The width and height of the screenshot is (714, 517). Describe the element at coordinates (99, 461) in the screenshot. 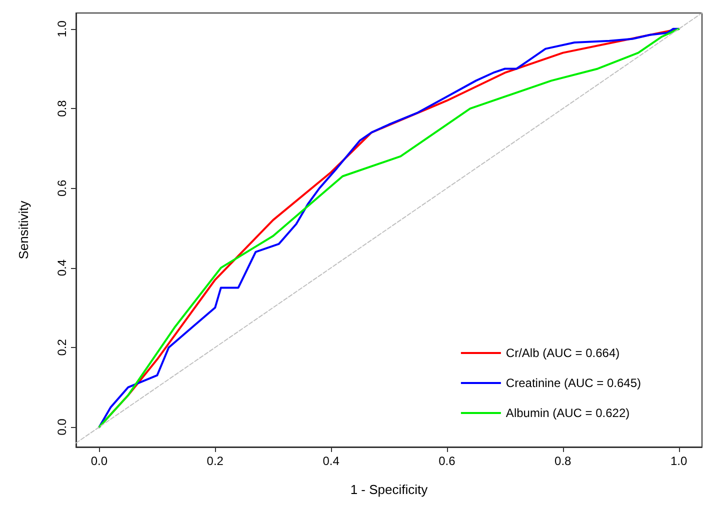

I see `x-tick-label: 0.0` at that location.